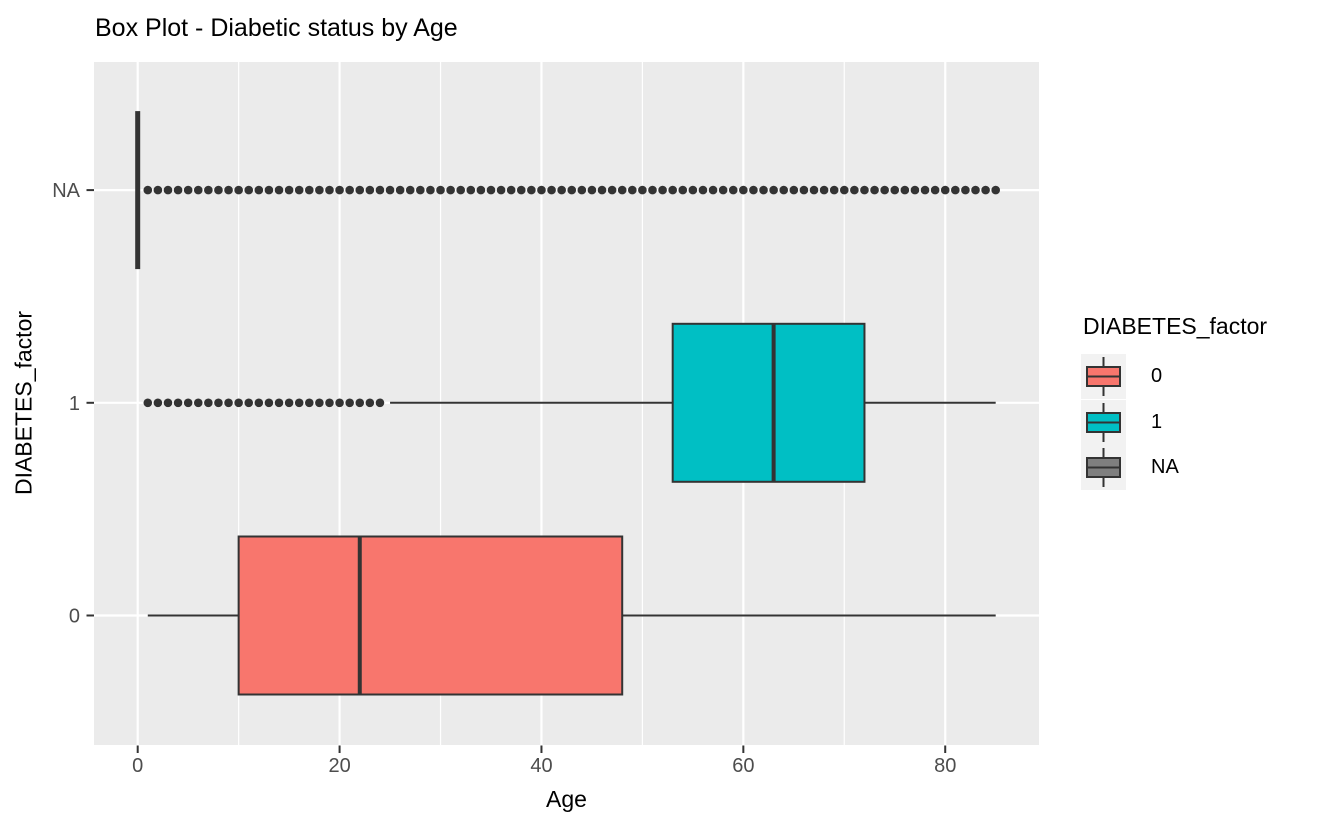 The width and height of the screenshot is (1344, 830). What do you see at coordinates (276, 28) in the screenshot?
I see `plot-title: Box Plot - Diabetic status by Age` at bounding box center [276, 28].